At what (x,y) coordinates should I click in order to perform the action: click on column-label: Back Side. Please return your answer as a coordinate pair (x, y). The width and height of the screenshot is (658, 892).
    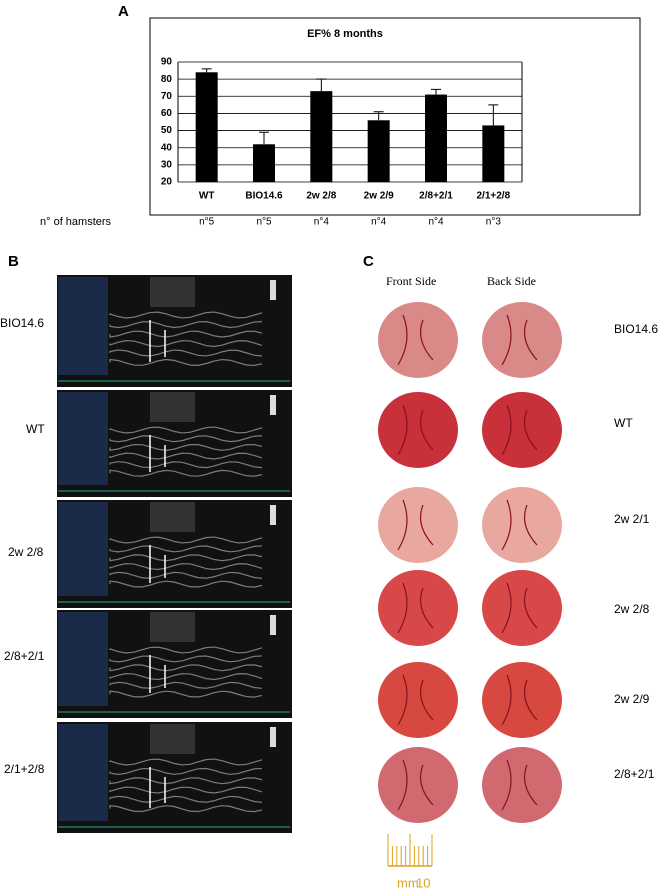
    Looking at the image, I should click on (511, 281).